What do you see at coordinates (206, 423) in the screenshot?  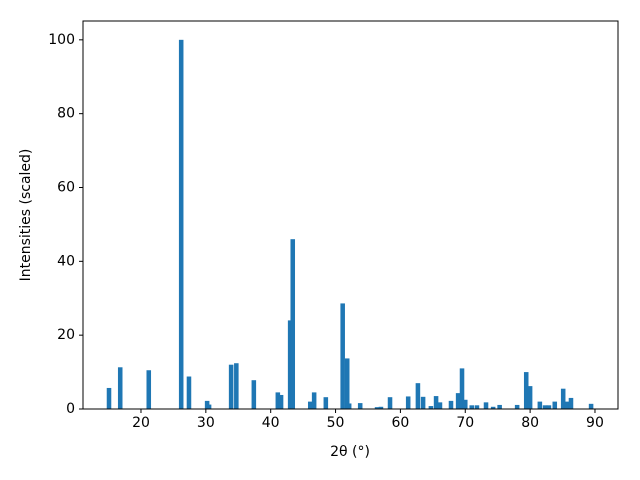 I see `x-tick-label: 30` at bounding box center [206, 423].